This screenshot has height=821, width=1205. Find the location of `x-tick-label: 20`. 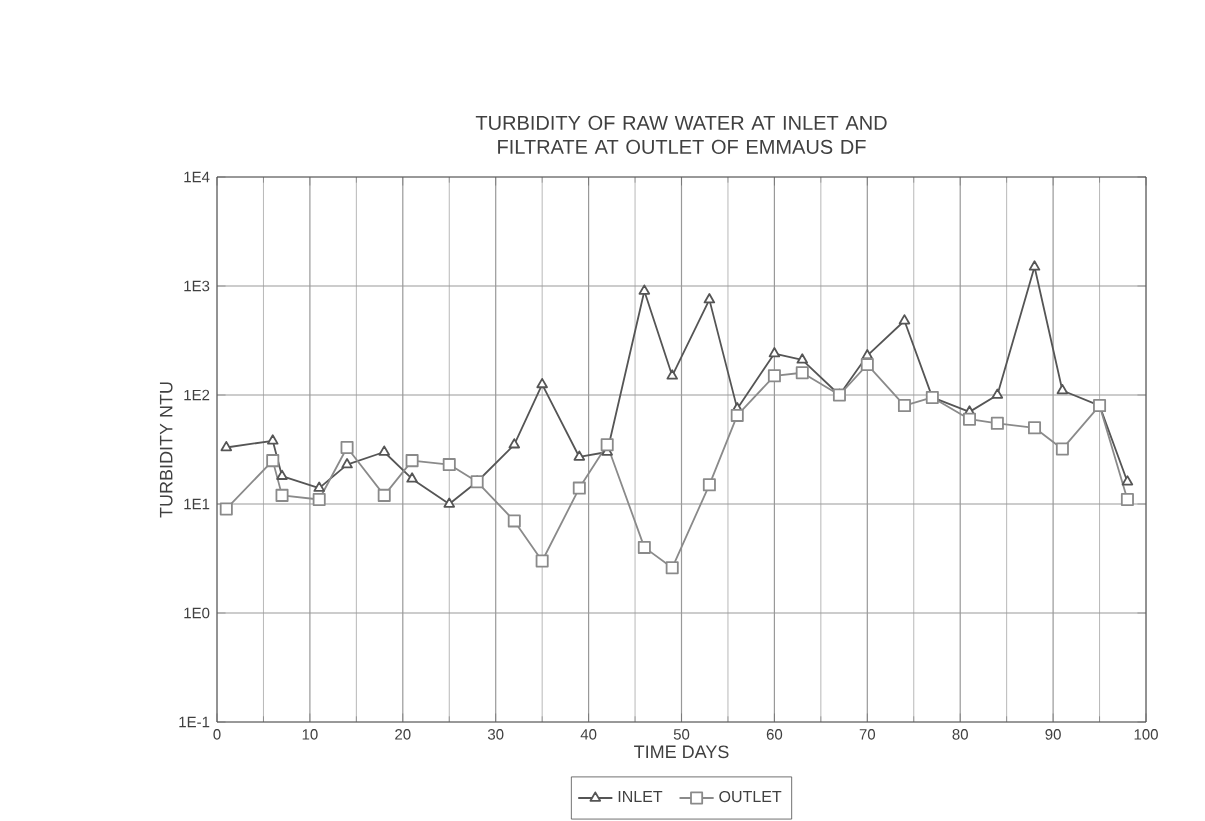

x-tick-label: 20 is located at coordinates (403, 734).